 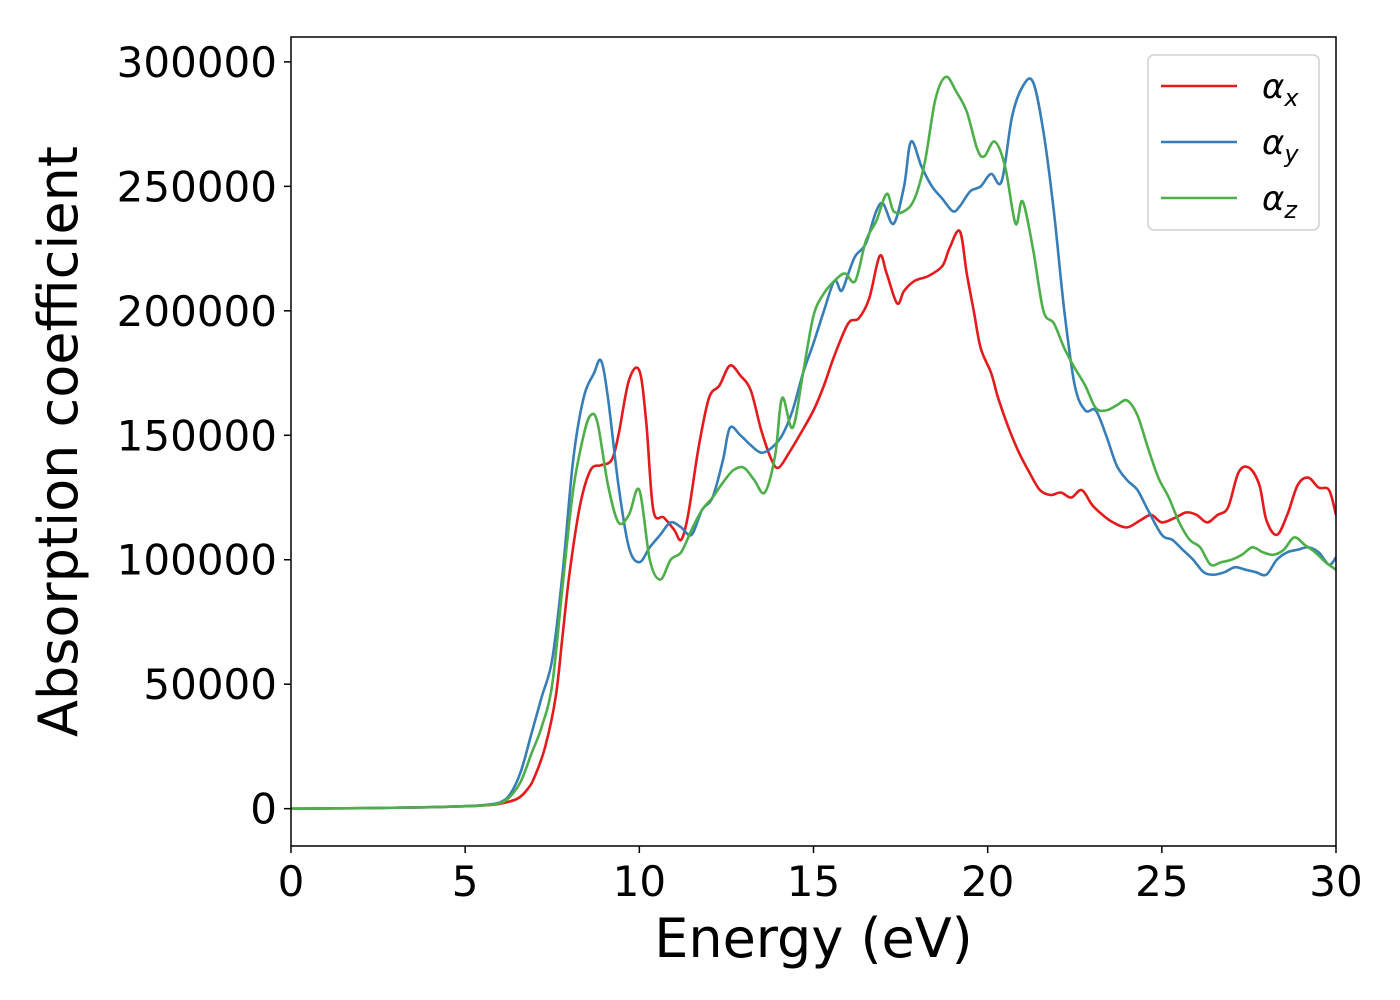 I want to click on x-tick-label: 25, so click(x=1161, y=881).